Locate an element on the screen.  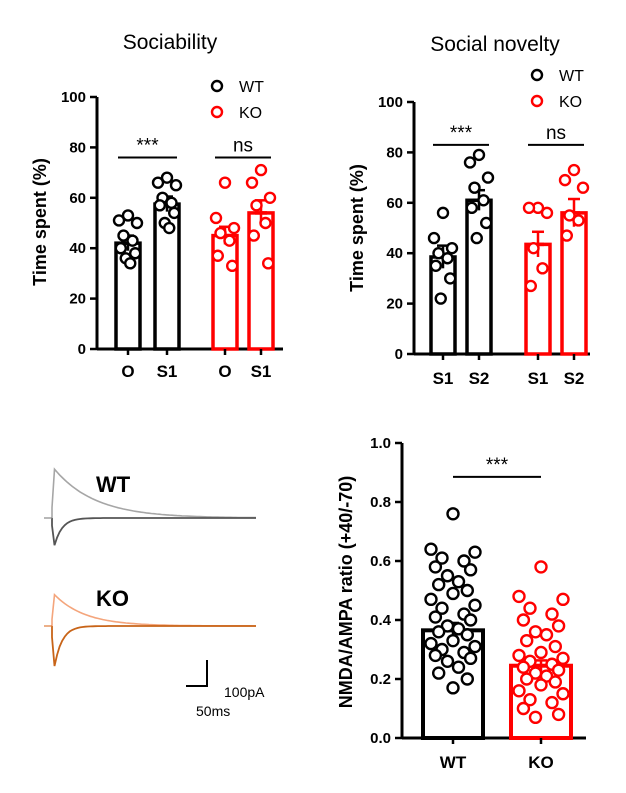
scale-bar-current-label: 100pA is located at coordinates (244, 692).